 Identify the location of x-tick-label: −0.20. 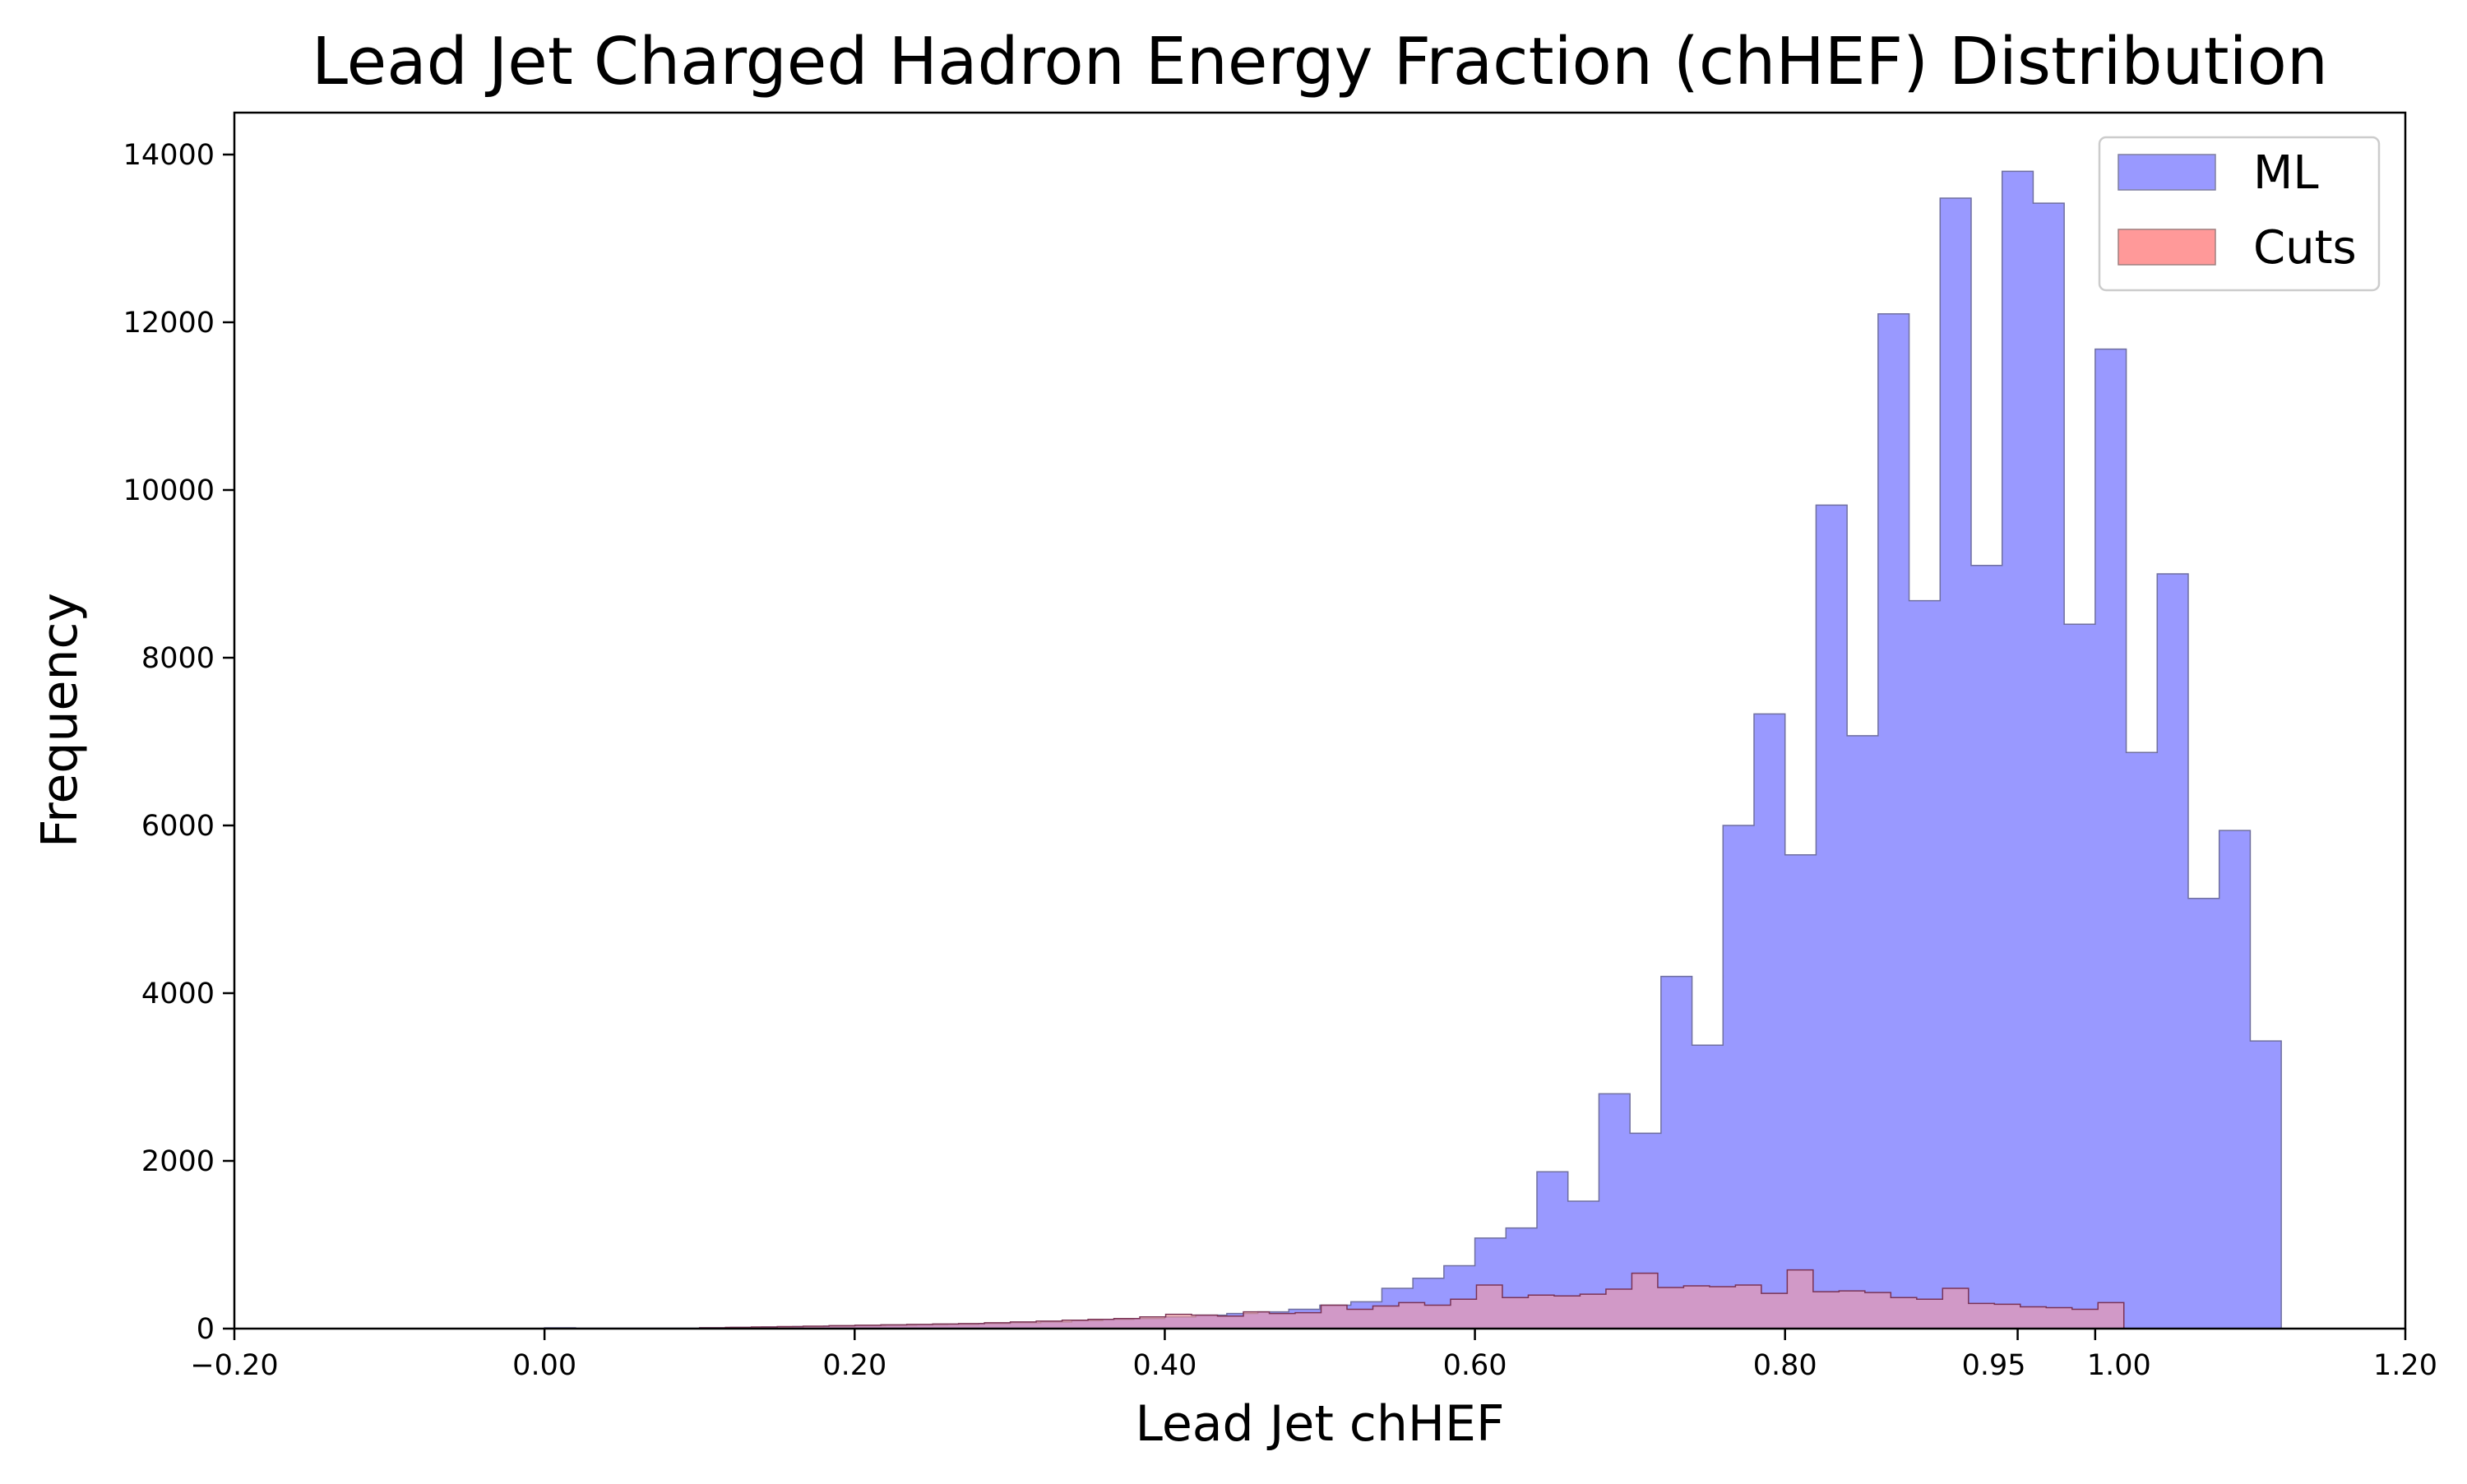
(234, 1365).